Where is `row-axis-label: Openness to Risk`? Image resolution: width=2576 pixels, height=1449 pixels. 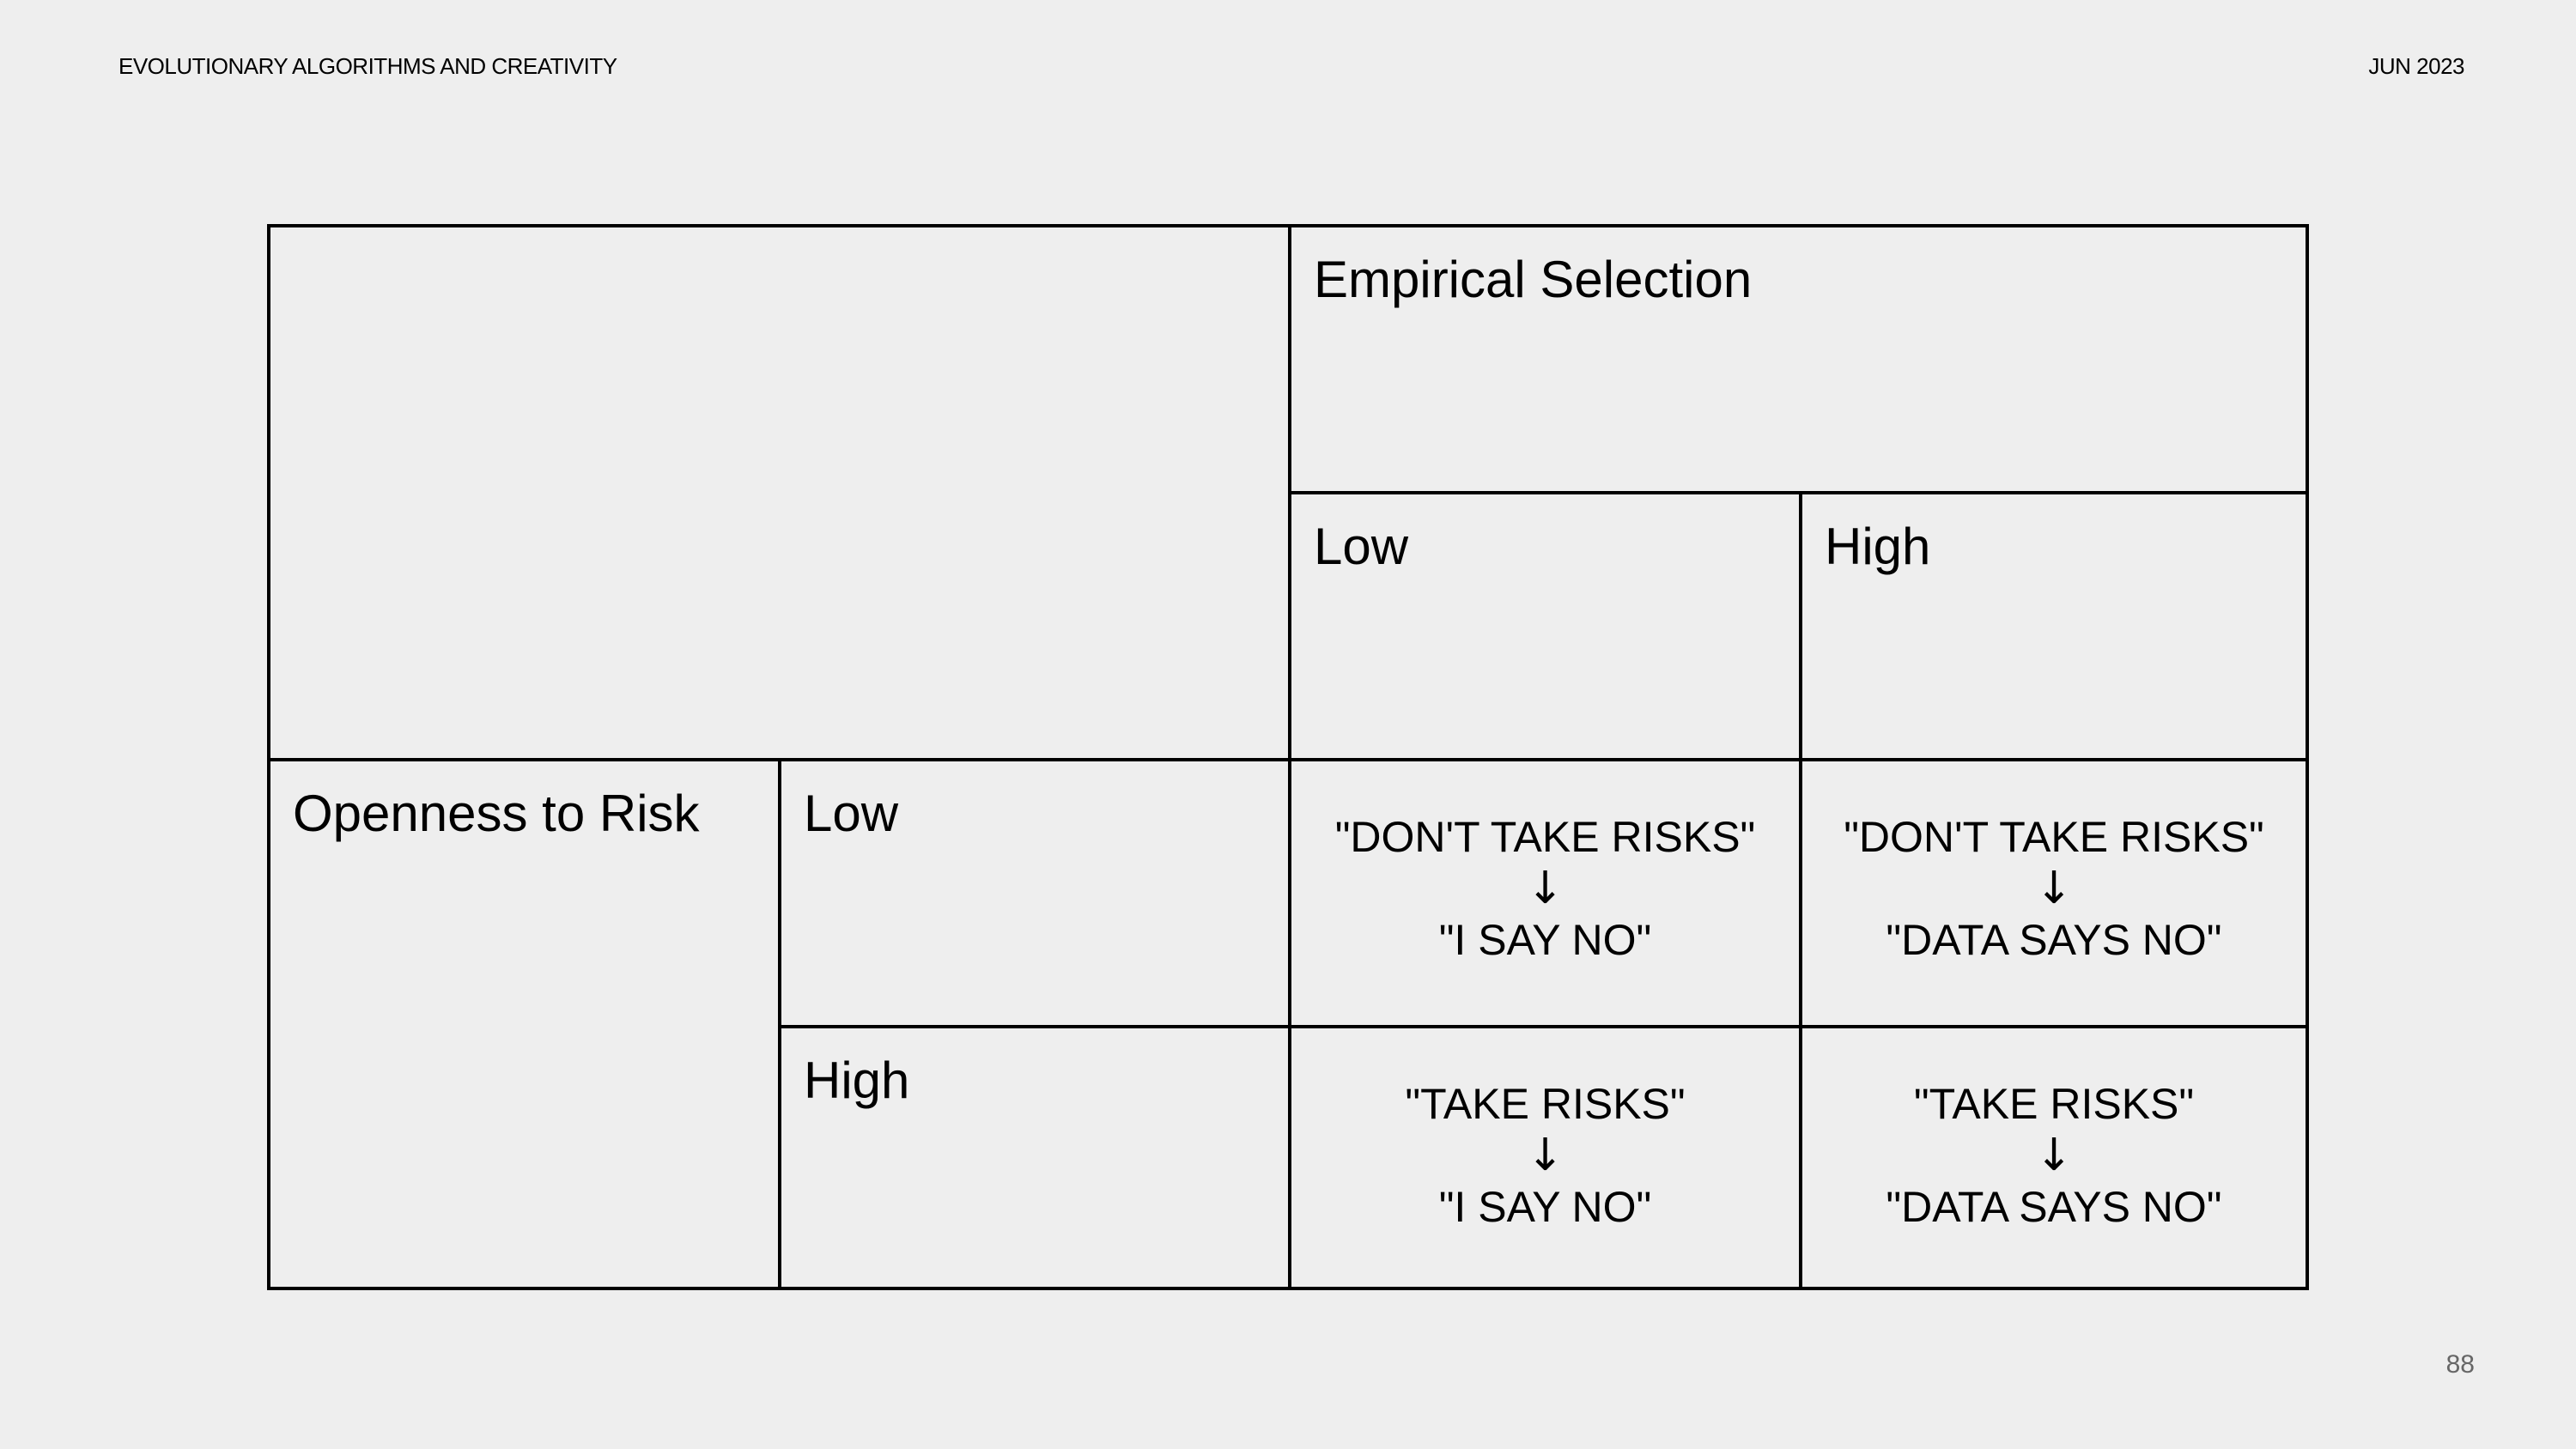
row-axis-label: Openness to Risk is located at coordinates (497, 813).